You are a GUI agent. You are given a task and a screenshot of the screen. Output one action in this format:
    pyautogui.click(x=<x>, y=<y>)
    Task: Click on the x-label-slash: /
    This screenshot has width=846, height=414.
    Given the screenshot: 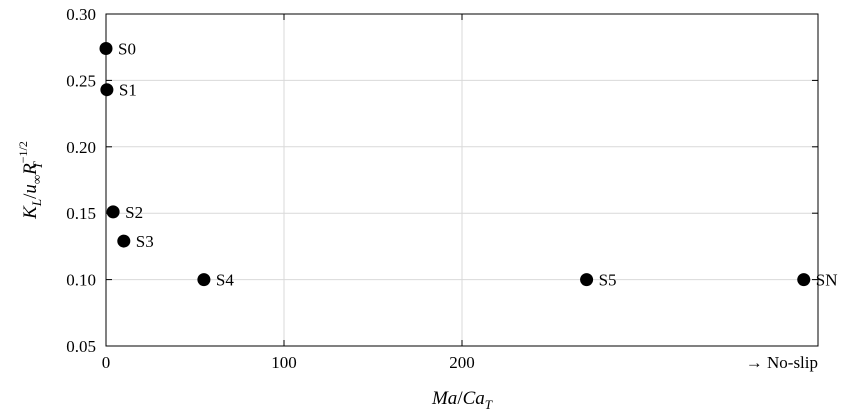 What is the action you would take?
    pyautogui.click(x=460, y=398)
    